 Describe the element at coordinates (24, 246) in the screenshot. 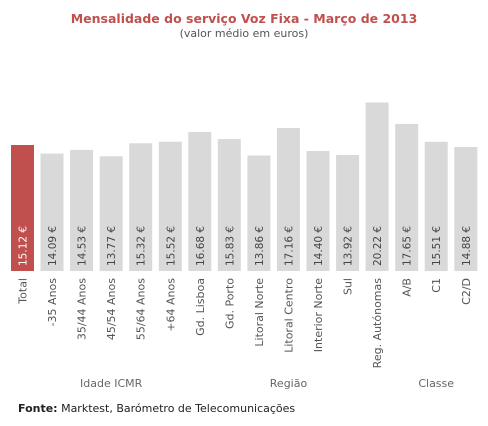

I see `bar-value-label: 15.12 €` at that location.